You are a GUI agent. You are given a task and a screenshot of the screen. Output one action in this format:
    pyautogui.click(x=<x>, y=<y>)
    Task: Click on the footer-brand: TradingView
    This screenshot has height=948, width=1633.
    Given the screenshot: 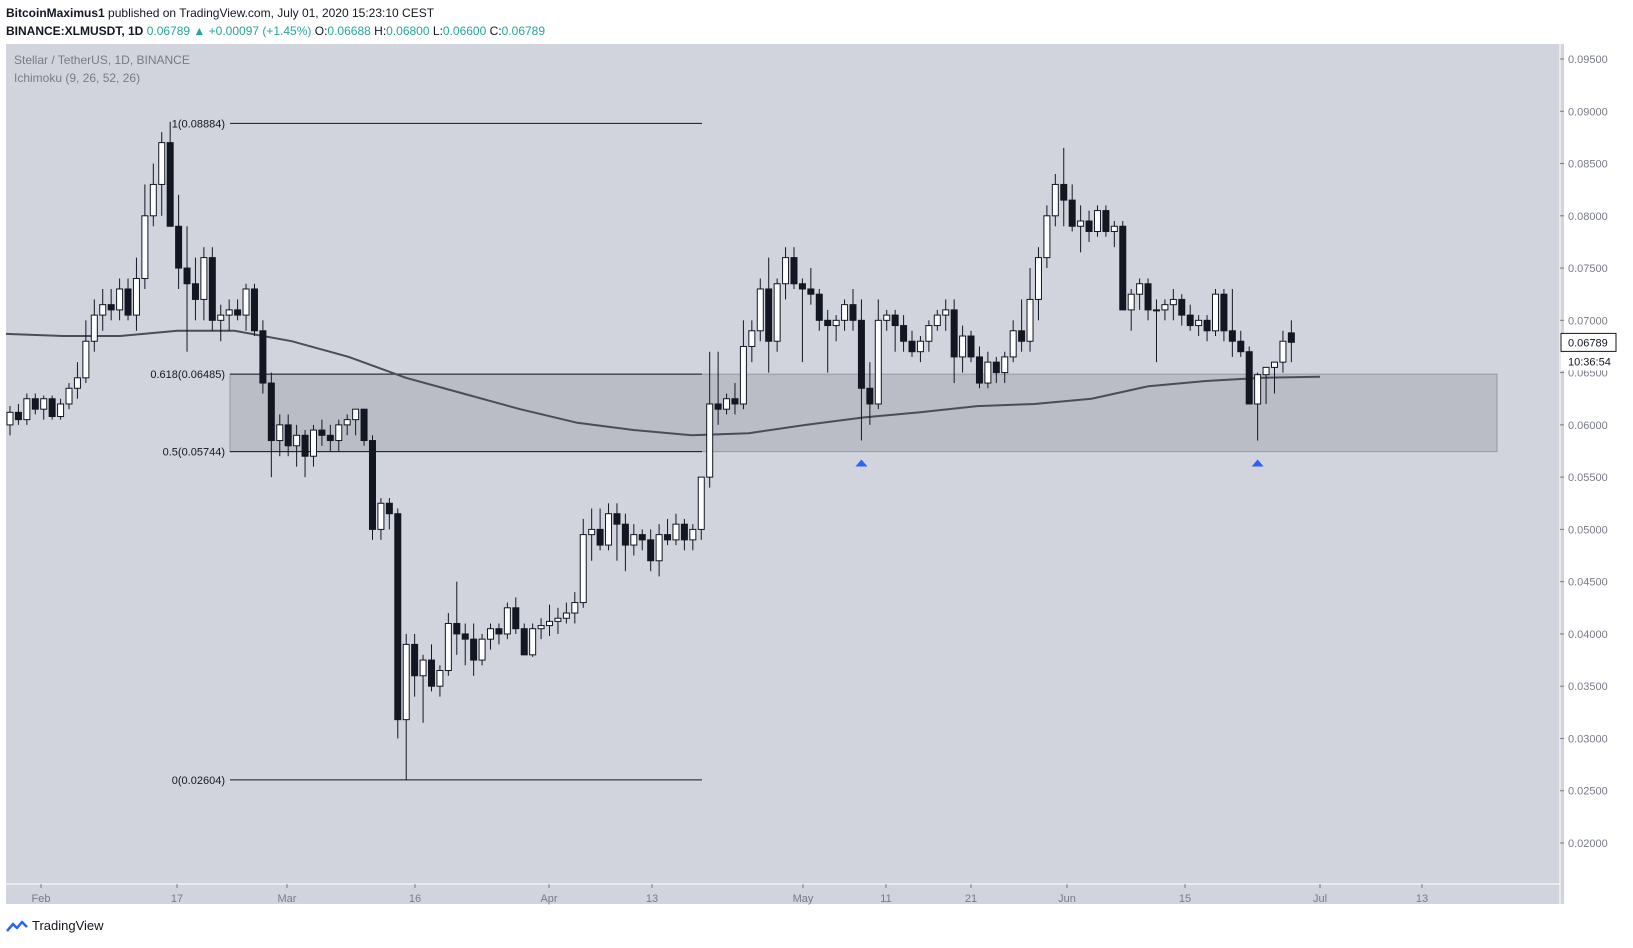 What is the action you would take?
    pyautogui.click(x=55, y=925)
    